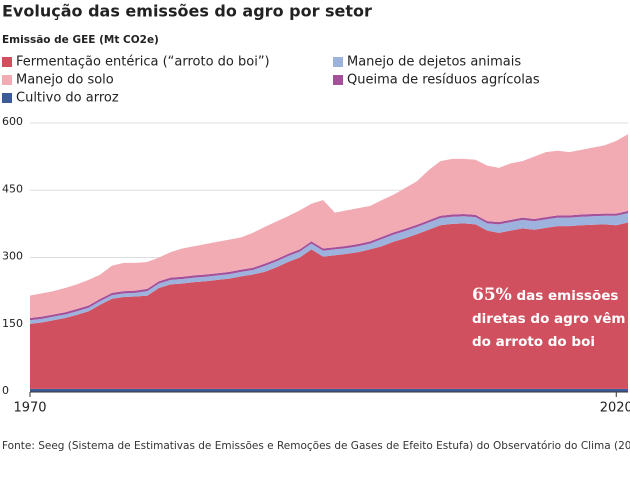 Image resolution: width=630 pixels, height=500 pixels. What do you see at coordinates (187, 11) in the screenshot?
I see `chart-title: Evolução das emissões do agro por setor` at bounding box center [187, 11].